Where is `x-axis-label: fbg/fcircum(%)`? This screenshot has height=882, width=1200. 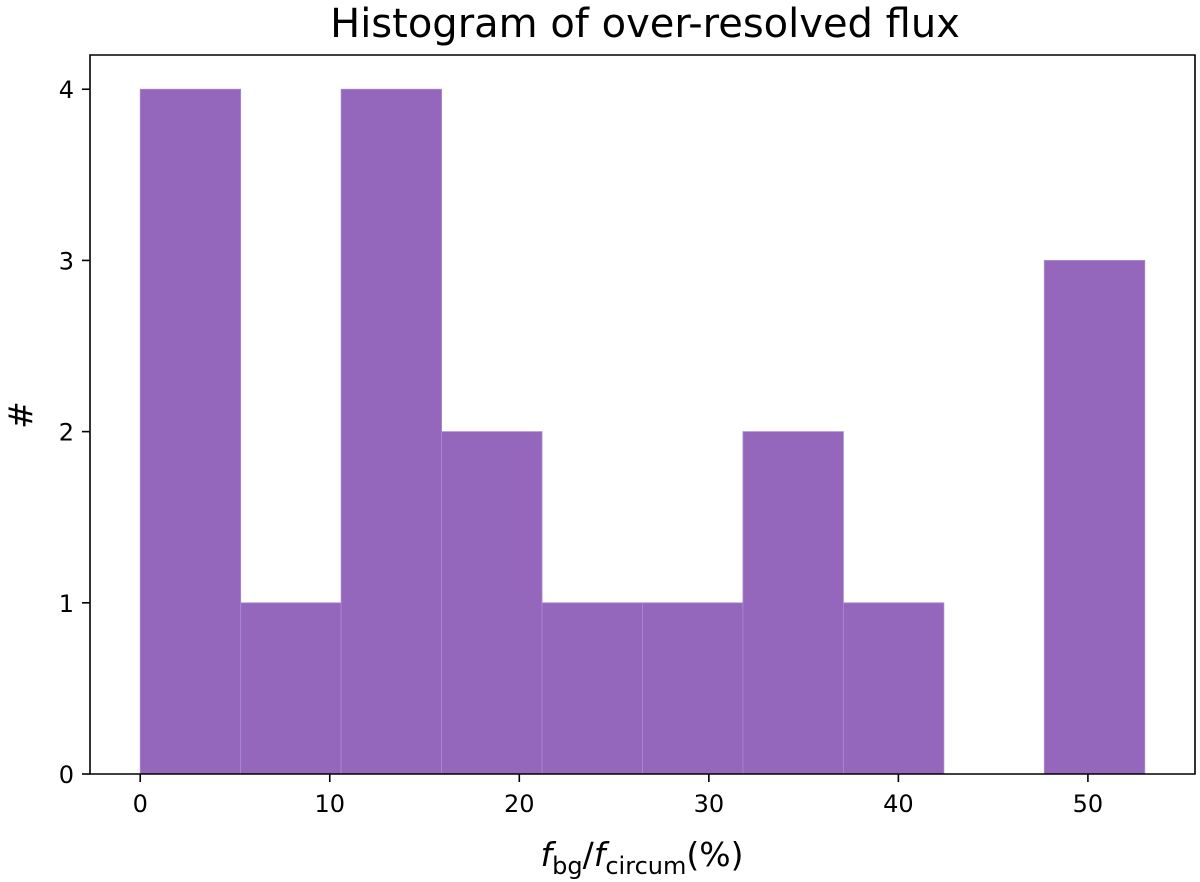
x-axis-label: fbg/fcircum(%) is located at coordinates (642, 857).